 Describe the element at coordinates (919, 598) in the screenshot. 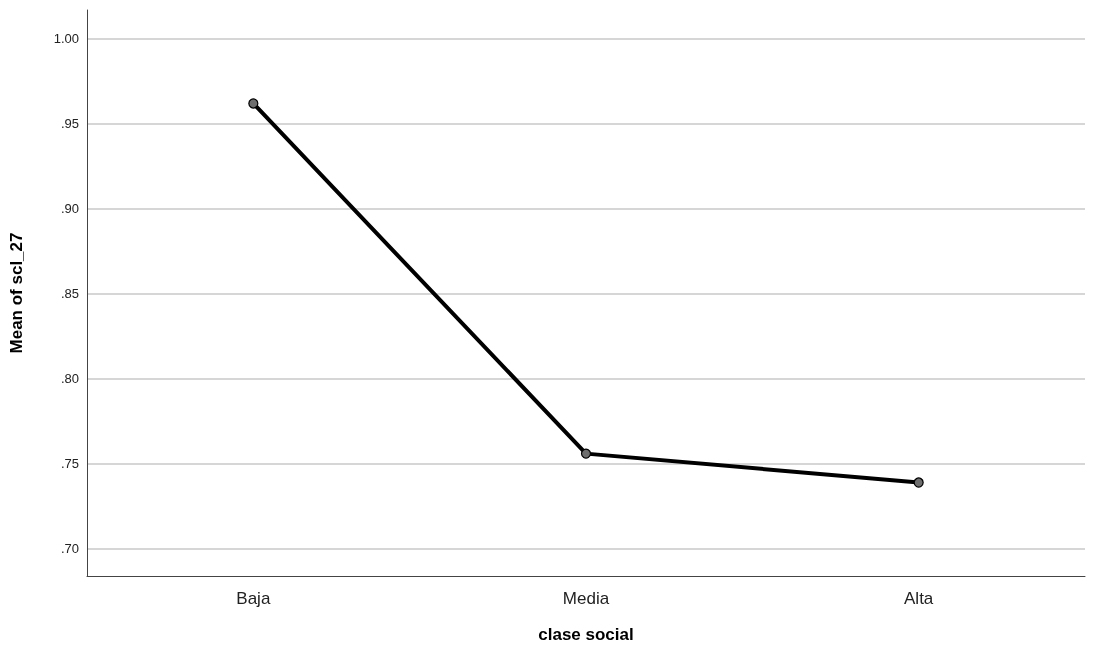

I see `x-tick-label: Alta` at that location.